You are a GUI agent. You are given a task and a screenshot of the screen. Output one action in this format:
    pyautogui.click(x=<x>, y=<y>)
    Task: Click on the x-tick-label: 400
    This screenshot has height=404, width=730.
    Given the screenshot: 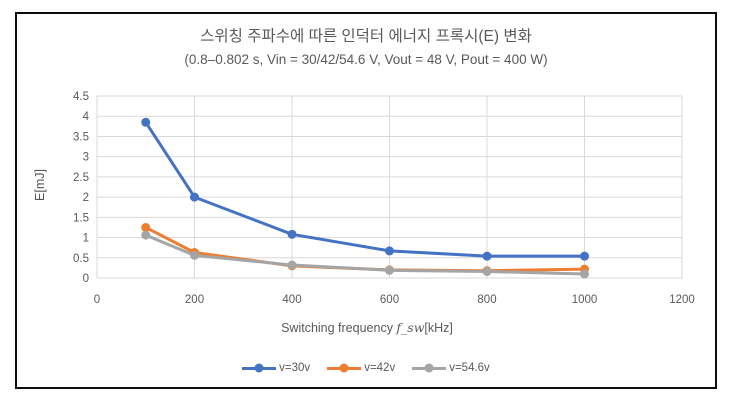 What is the action you would take?
    pyautogui.click(x=291, y=300)
    